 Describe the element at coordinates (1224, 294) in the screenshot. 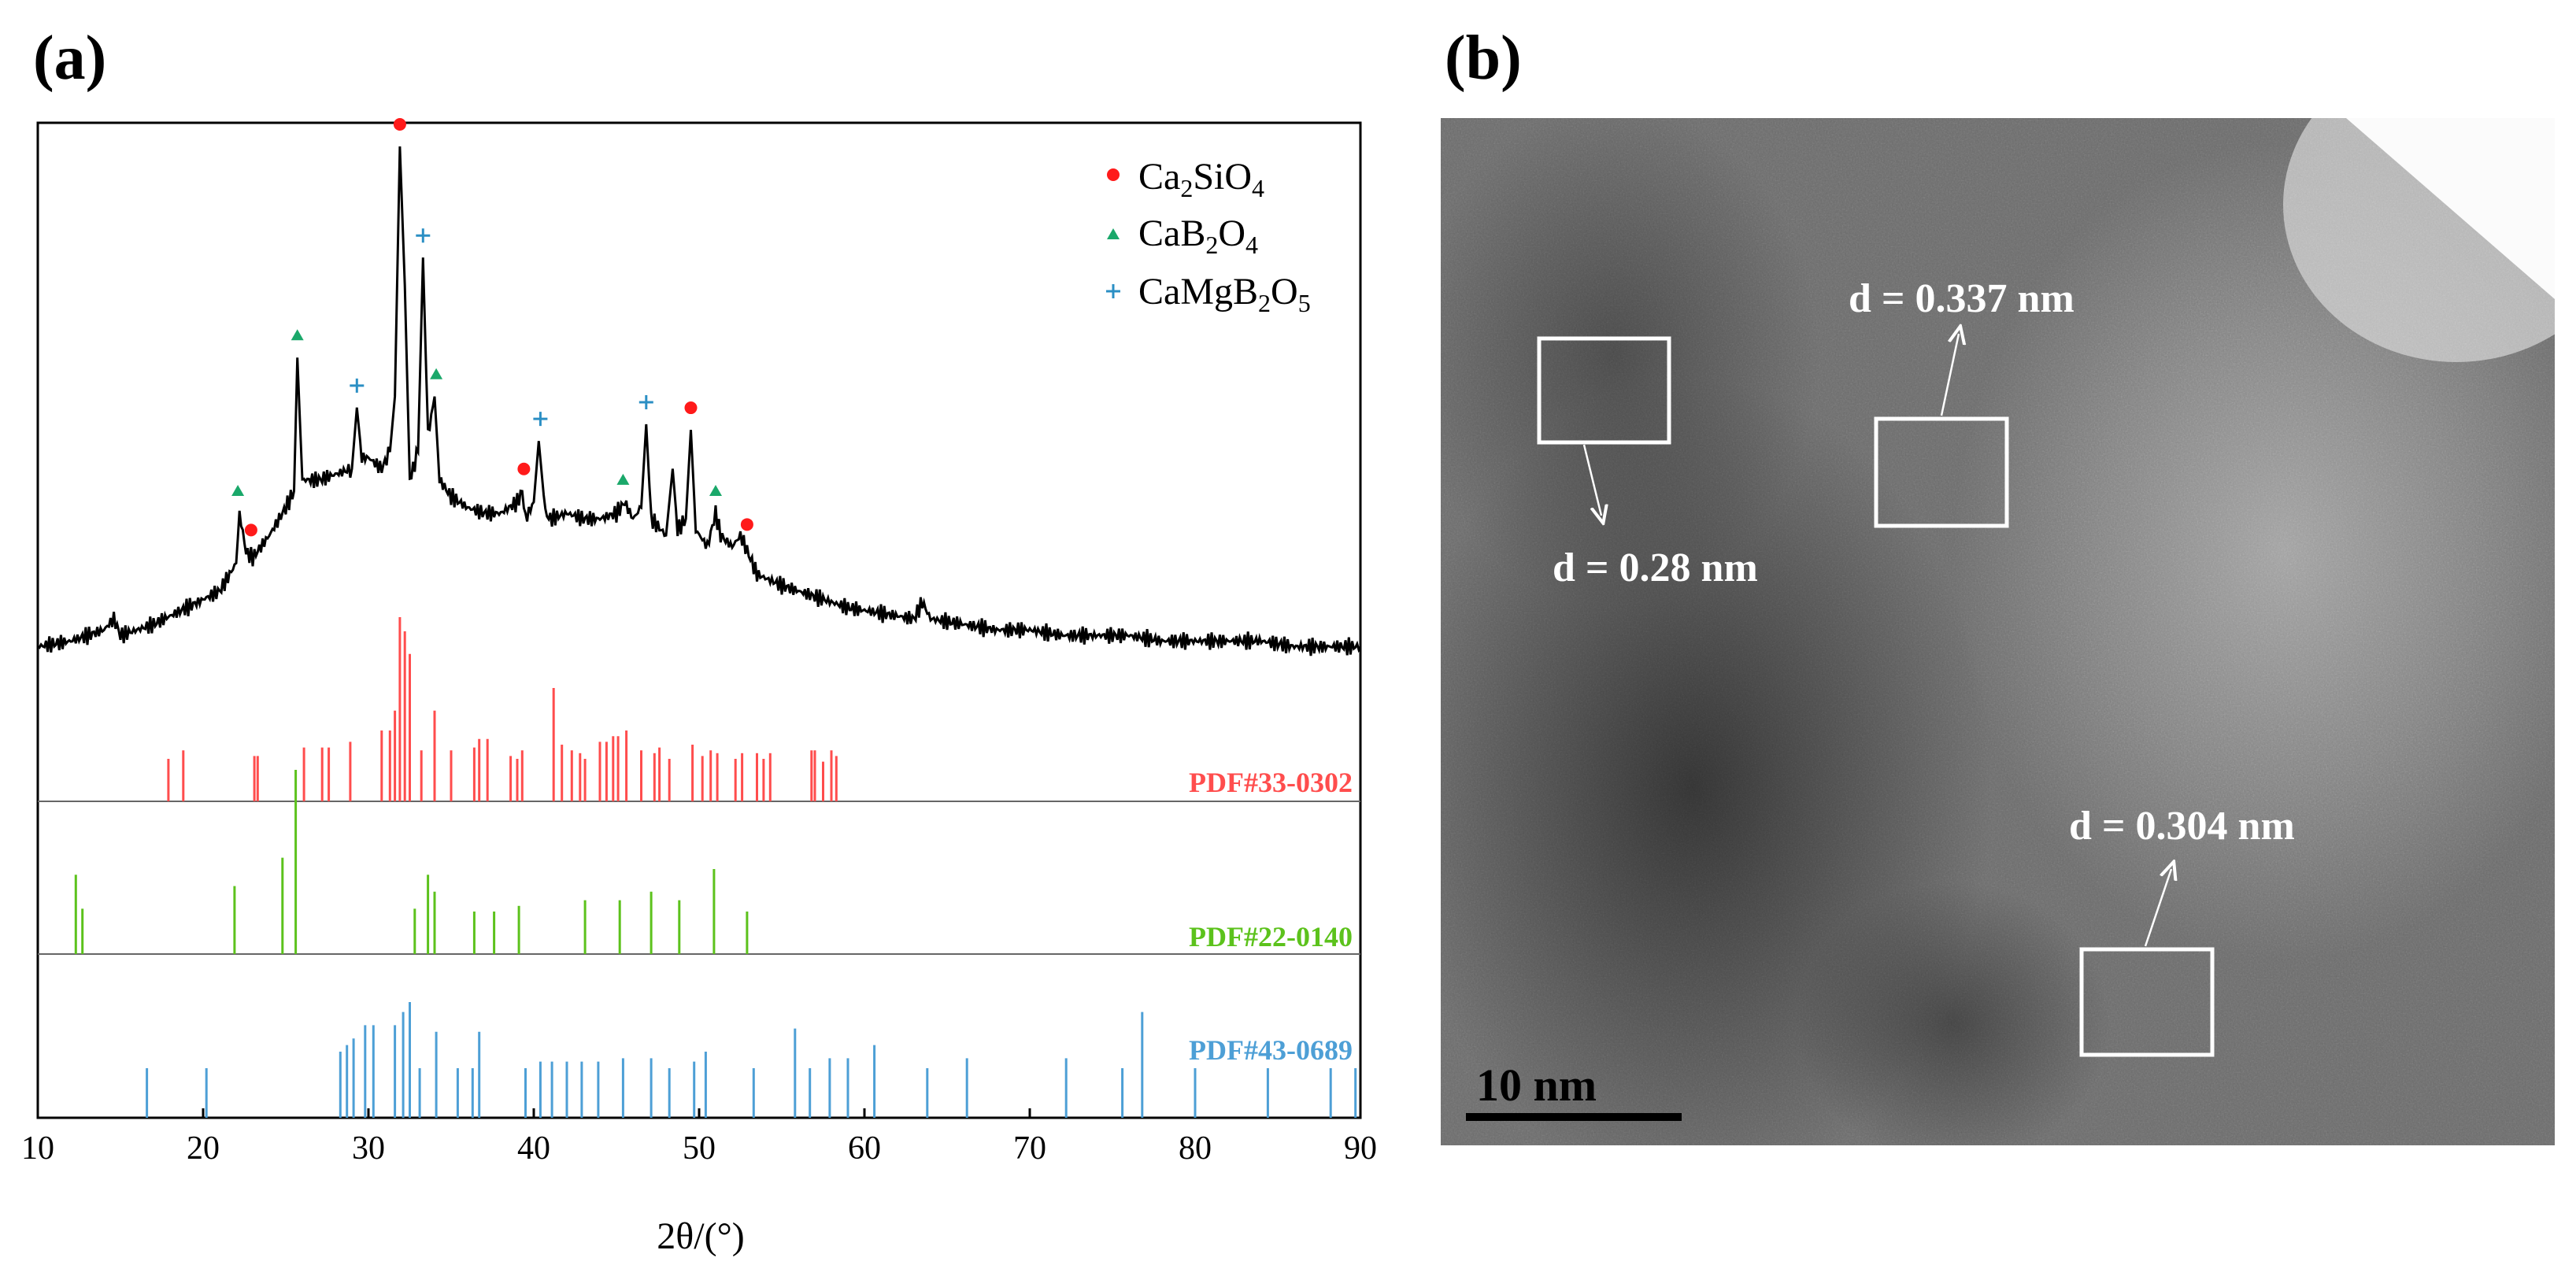

I see `legend-camgb2o5: CaMgB2O5` at that location.